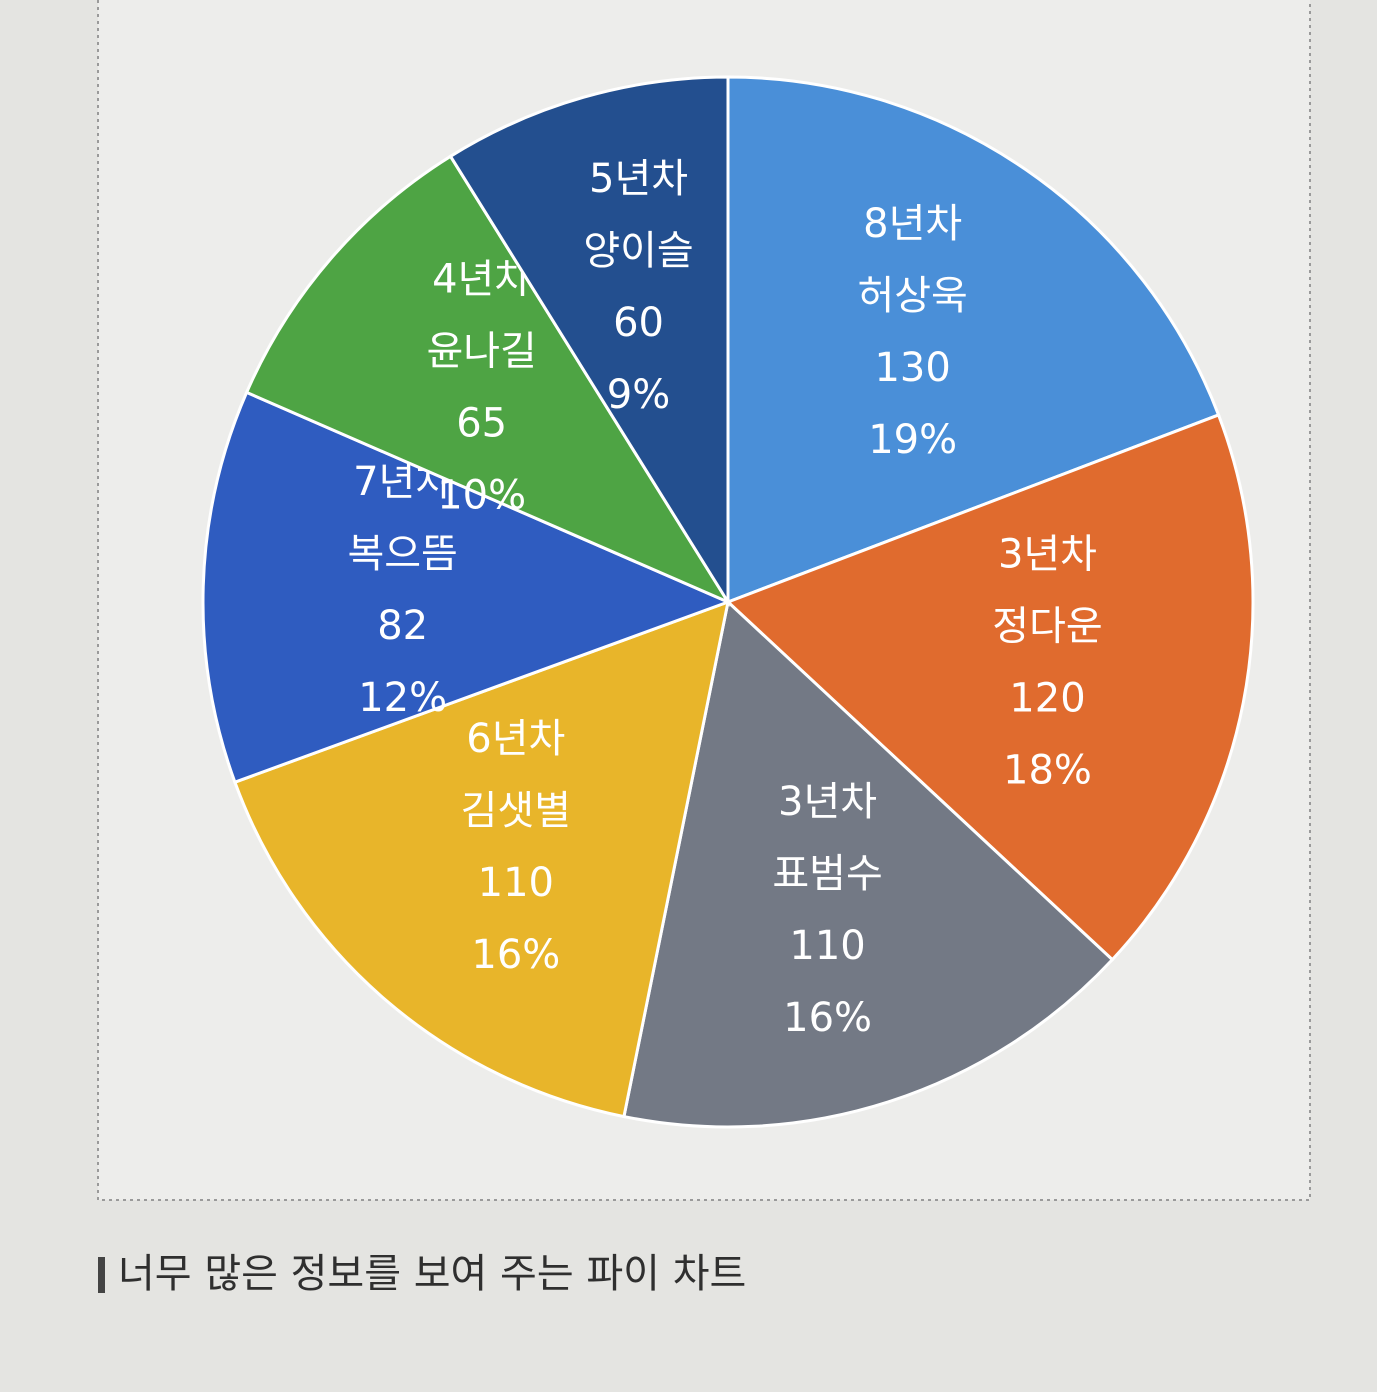  Describe the element at coordinates (101, 1275) in the screenshot. I see `caption-bar` at that location.